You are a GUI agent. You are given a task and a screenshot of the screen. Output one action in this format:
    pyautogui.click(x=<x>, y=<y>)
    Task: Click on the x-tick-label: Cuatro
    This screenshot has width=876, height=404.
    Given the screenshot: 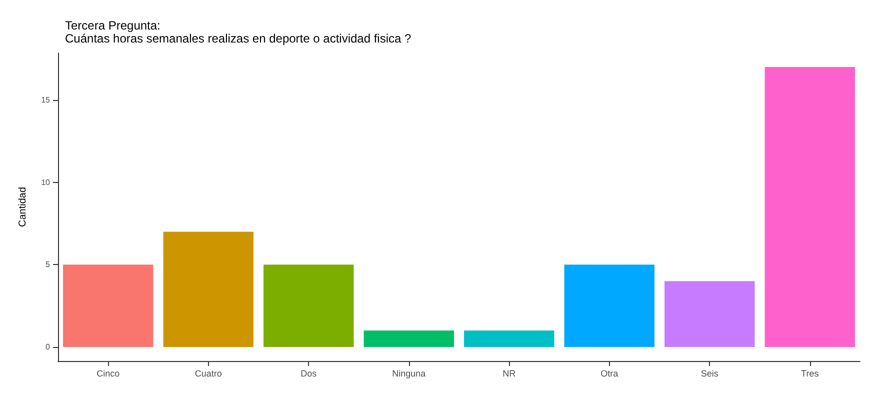 What is the action you would take?
    pyautogui.click(x=208, y=373)
    